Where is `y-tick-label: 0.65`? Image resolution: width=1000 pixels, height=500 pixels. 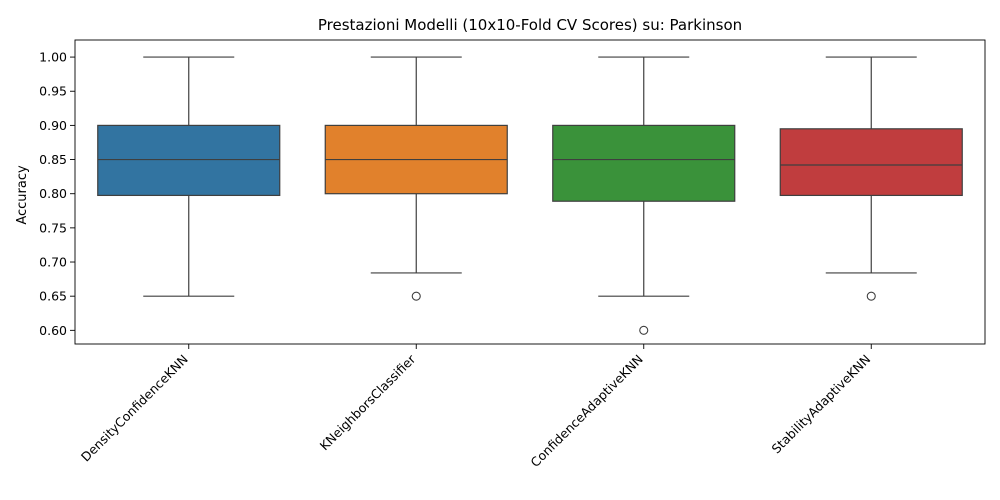
y-tick-label: 0.65 is located at coordinates (53, 296).